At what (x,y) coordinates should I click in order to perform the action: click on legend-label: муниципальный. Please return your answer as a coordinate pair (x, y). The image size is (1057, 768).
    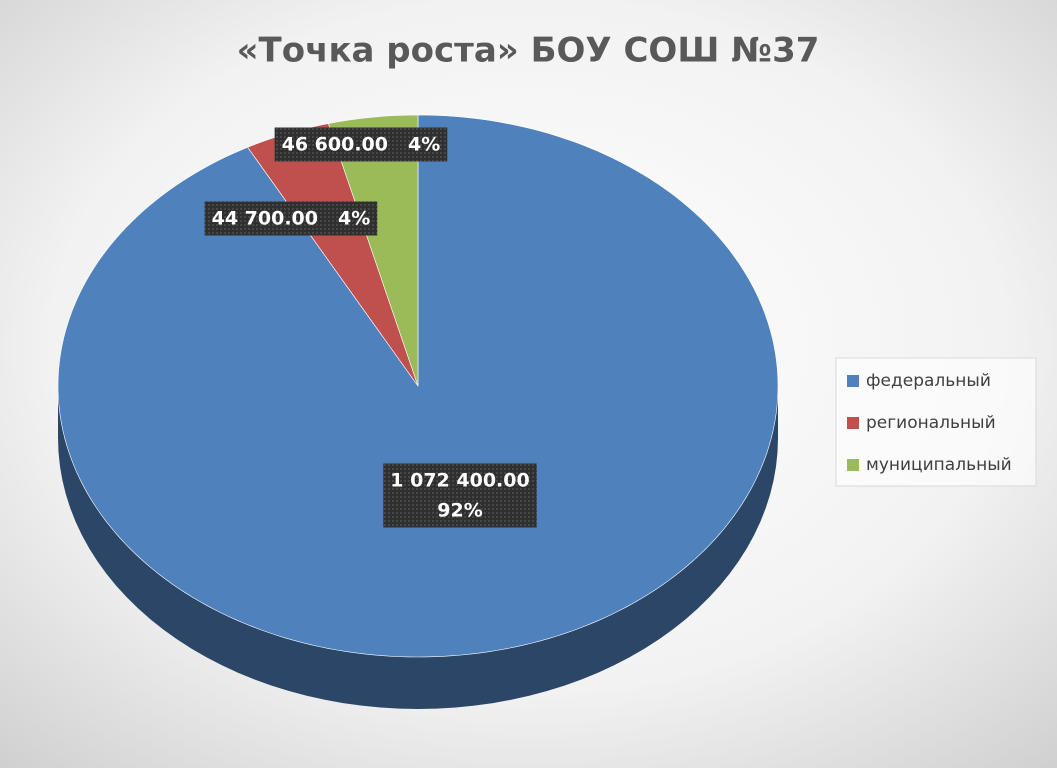
    Looking at the image, I should click on (939, 465).